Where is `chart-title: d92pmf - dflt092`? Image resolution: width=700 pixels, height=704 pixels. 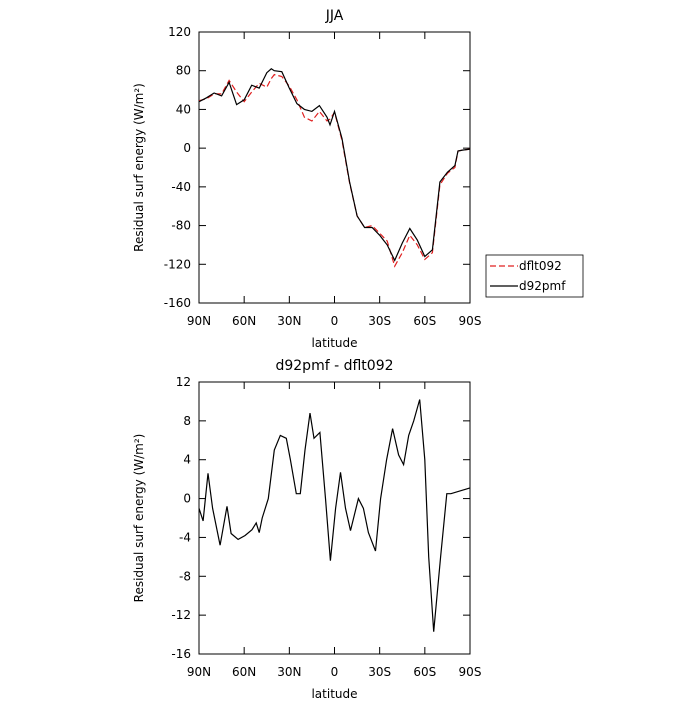
chart-title: d92pmf - dflt092 is located at coordinates (334, 366).